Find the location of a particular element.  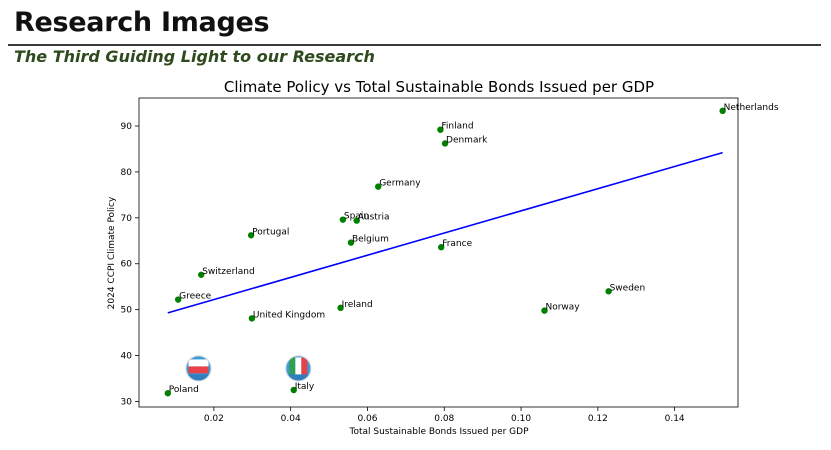

y-tick-label: 60 is located at coordinates (127, 265).